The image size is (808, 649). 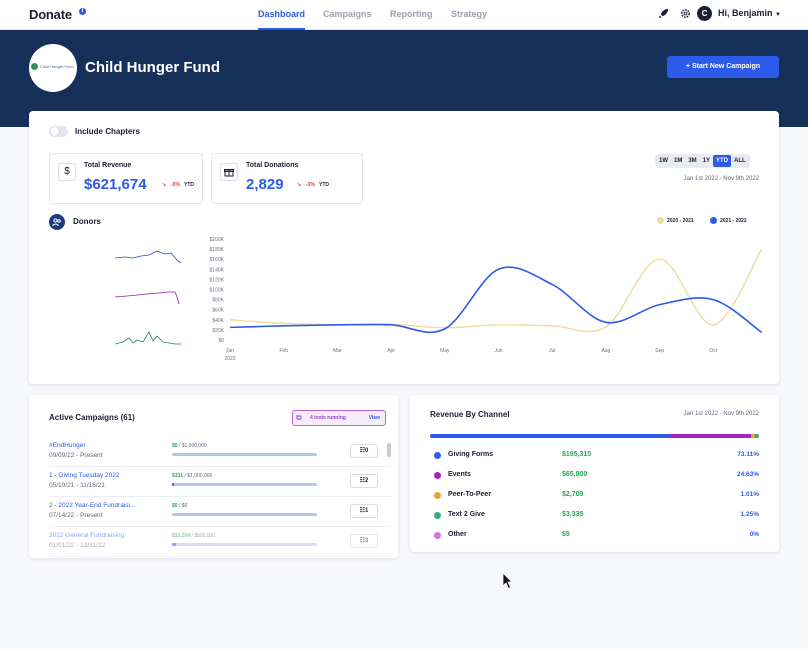 I want to click on campaign-name: #EndHunger, so click(x=67, y=445).